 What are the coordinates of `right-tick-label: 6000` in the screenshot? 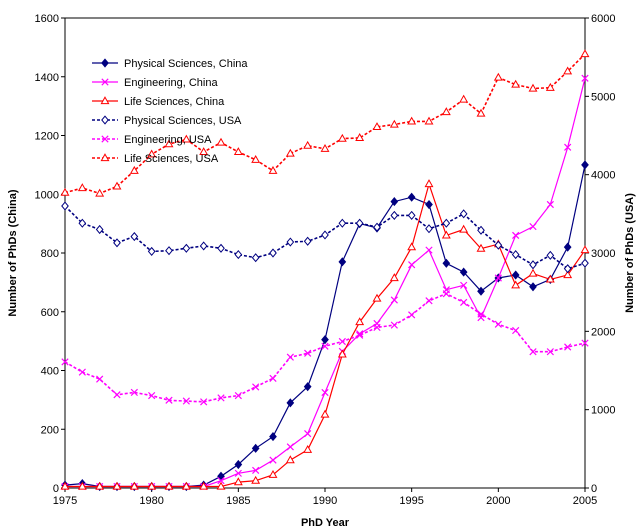 It's located at (603, 19).